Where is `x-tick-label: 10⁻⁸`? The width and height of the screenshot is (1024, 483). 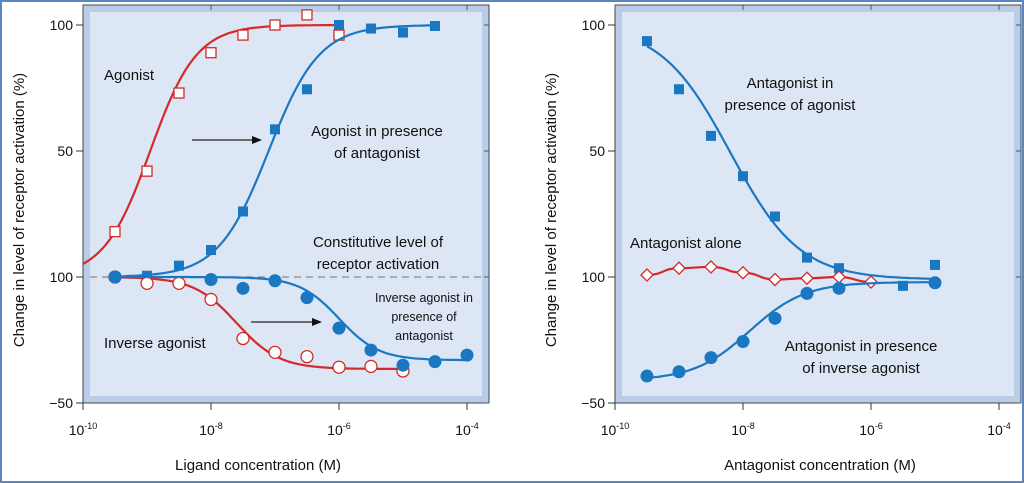 x-tick-label: 10⁻⁸ is located at coordinates (211, 429).